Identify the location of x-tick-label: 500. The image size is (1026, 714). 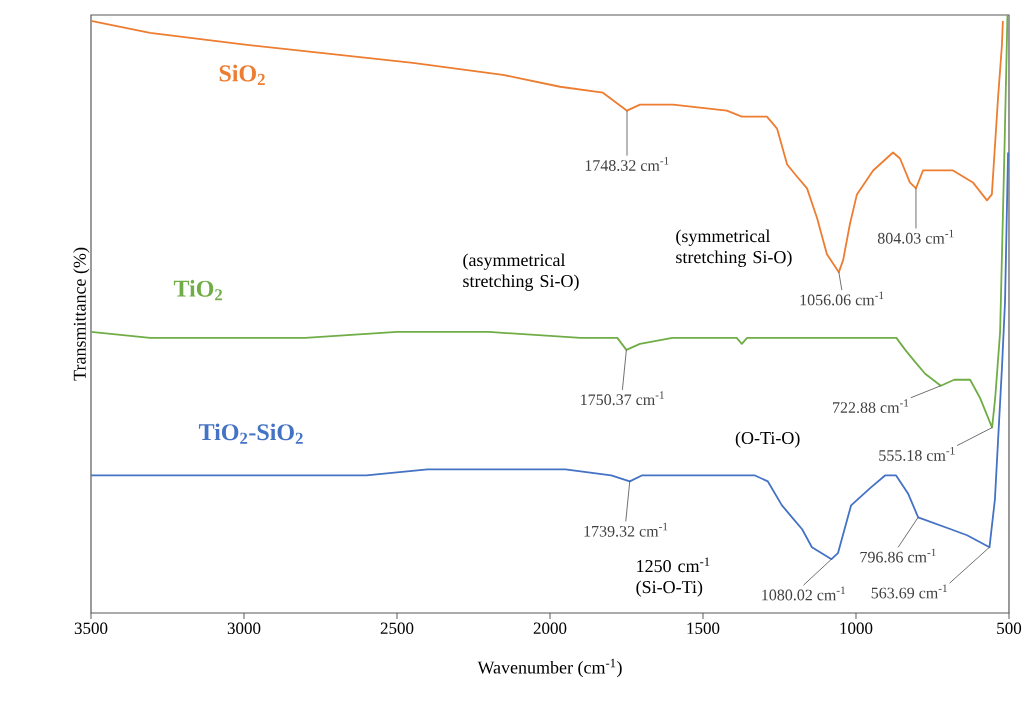
(1009, 628).